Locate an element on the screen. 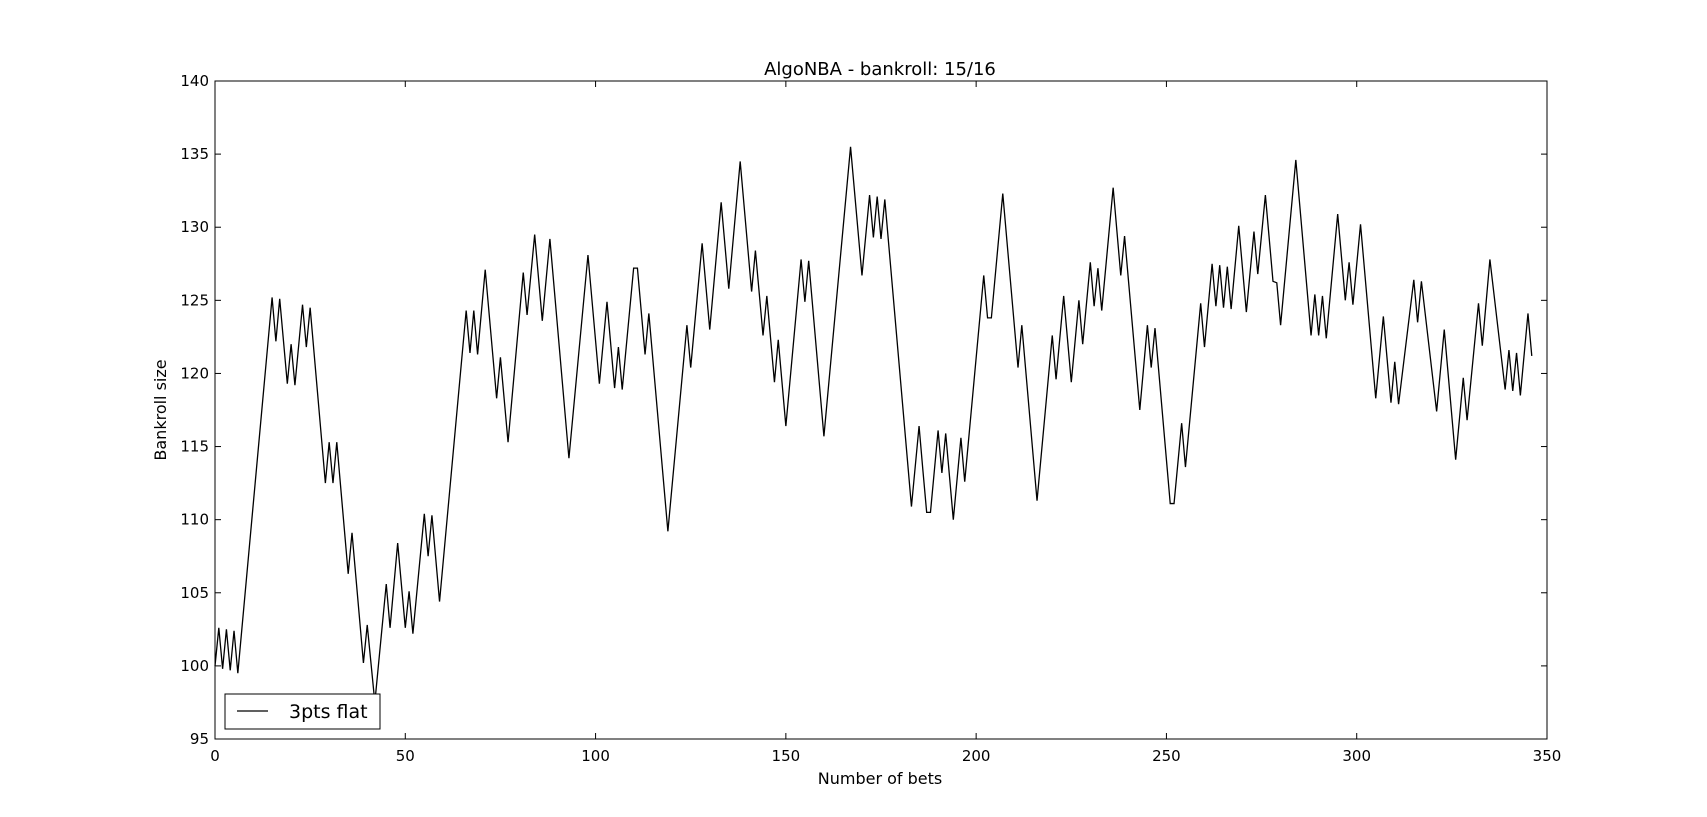  y-axis-label: Bankroll size is located at coordinates (160, 409).